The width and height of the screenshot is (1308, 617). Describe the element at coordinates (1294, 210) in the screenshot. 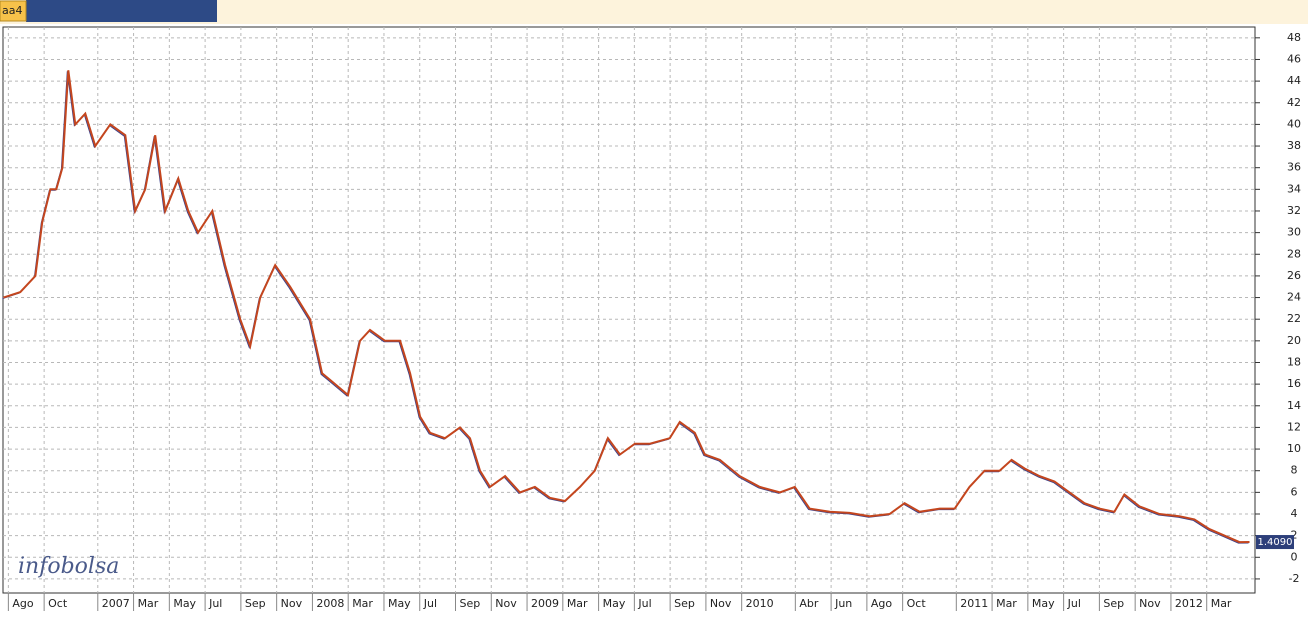

I see `y-tick-label: 32` at that location.